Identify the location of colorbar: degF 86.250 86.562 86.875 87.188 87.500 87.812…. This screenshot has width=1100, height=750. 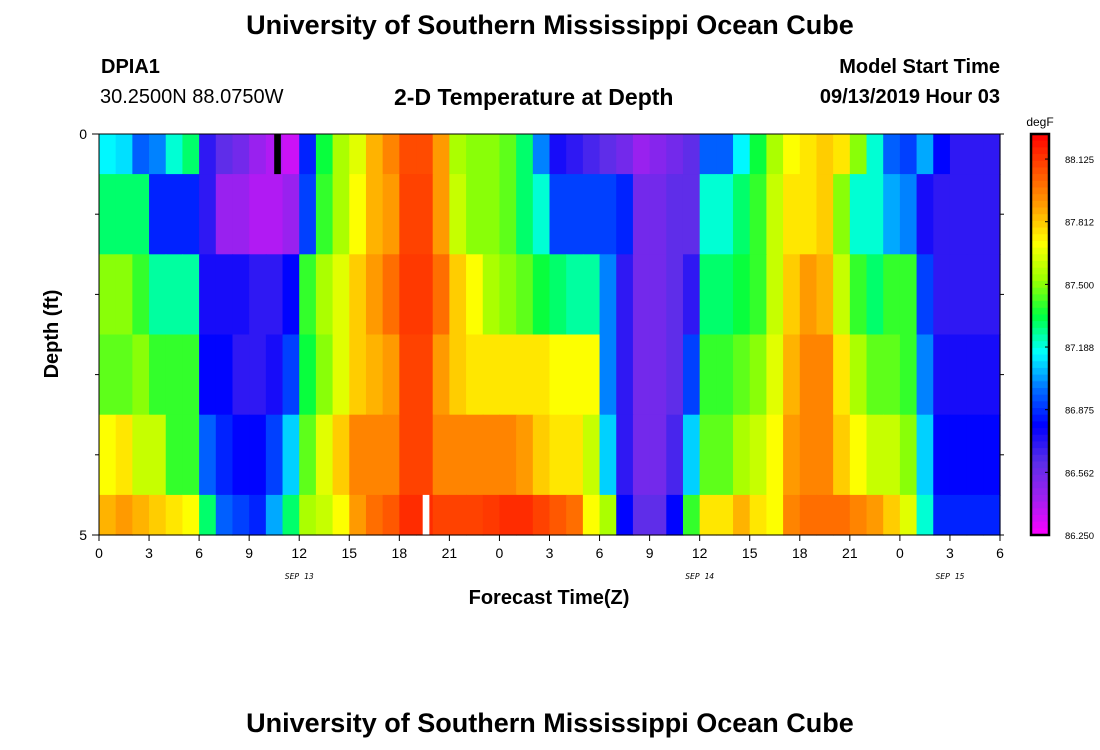
(1060, 328).